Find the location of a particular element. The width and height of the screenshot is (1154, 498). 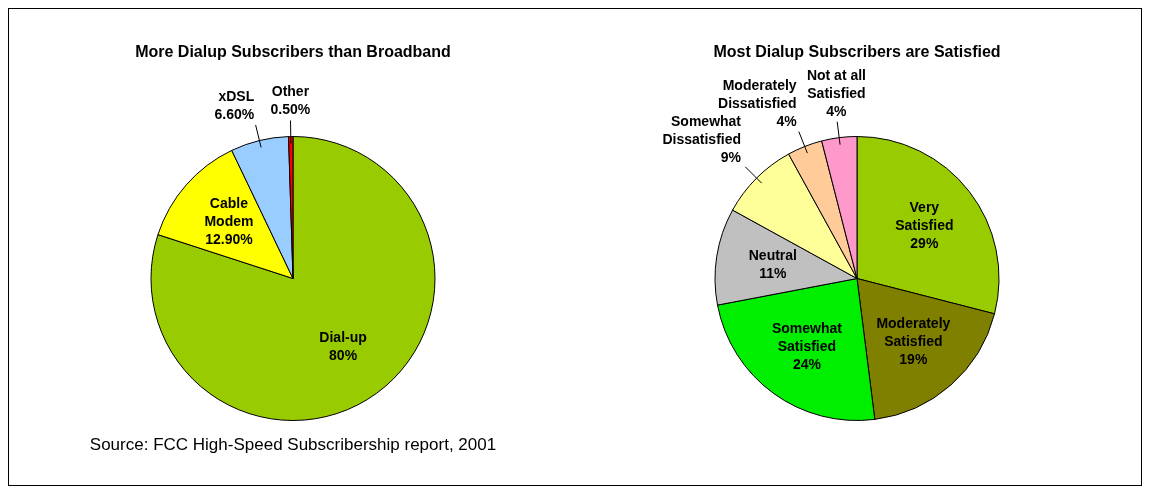

slice-label: Neutral is located at coordinates (772, 255).